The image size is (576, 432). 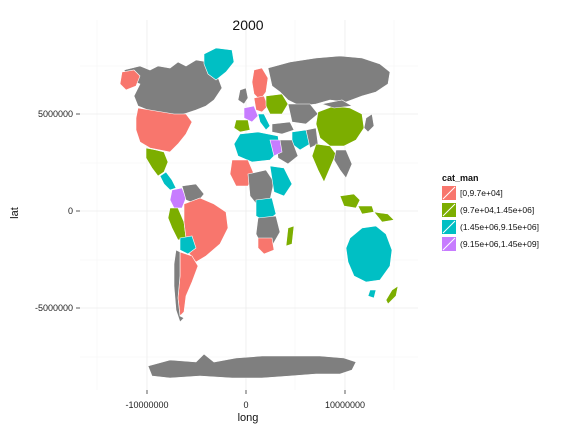 I want to click on chart-title: 2000, so click(x=247, y=25).